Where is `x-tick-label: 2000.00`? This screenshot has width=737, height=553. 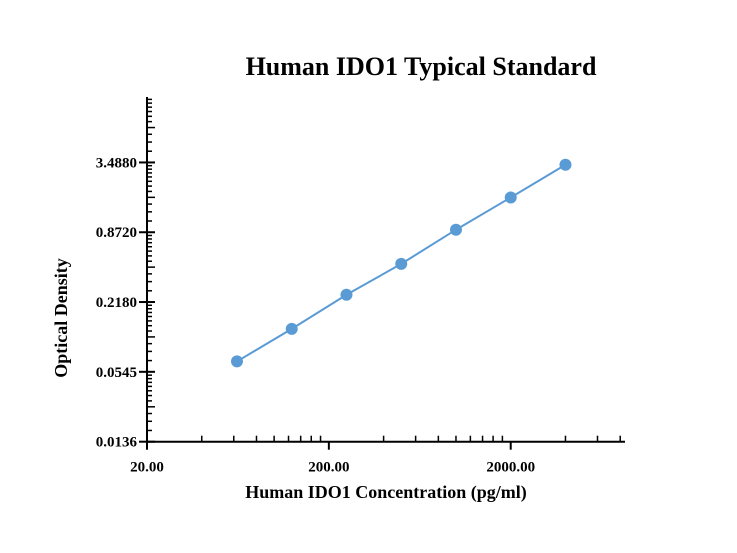
x-tick-label: 2000.00 is located at coordinates (510, 468).